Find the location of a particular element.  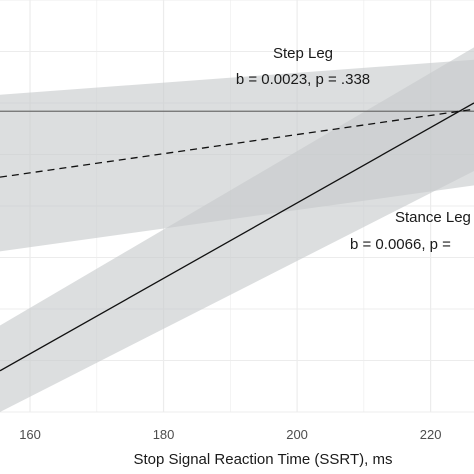

x-axis-ticks: 160 180 200 220 is located at coordinates (230, 434).